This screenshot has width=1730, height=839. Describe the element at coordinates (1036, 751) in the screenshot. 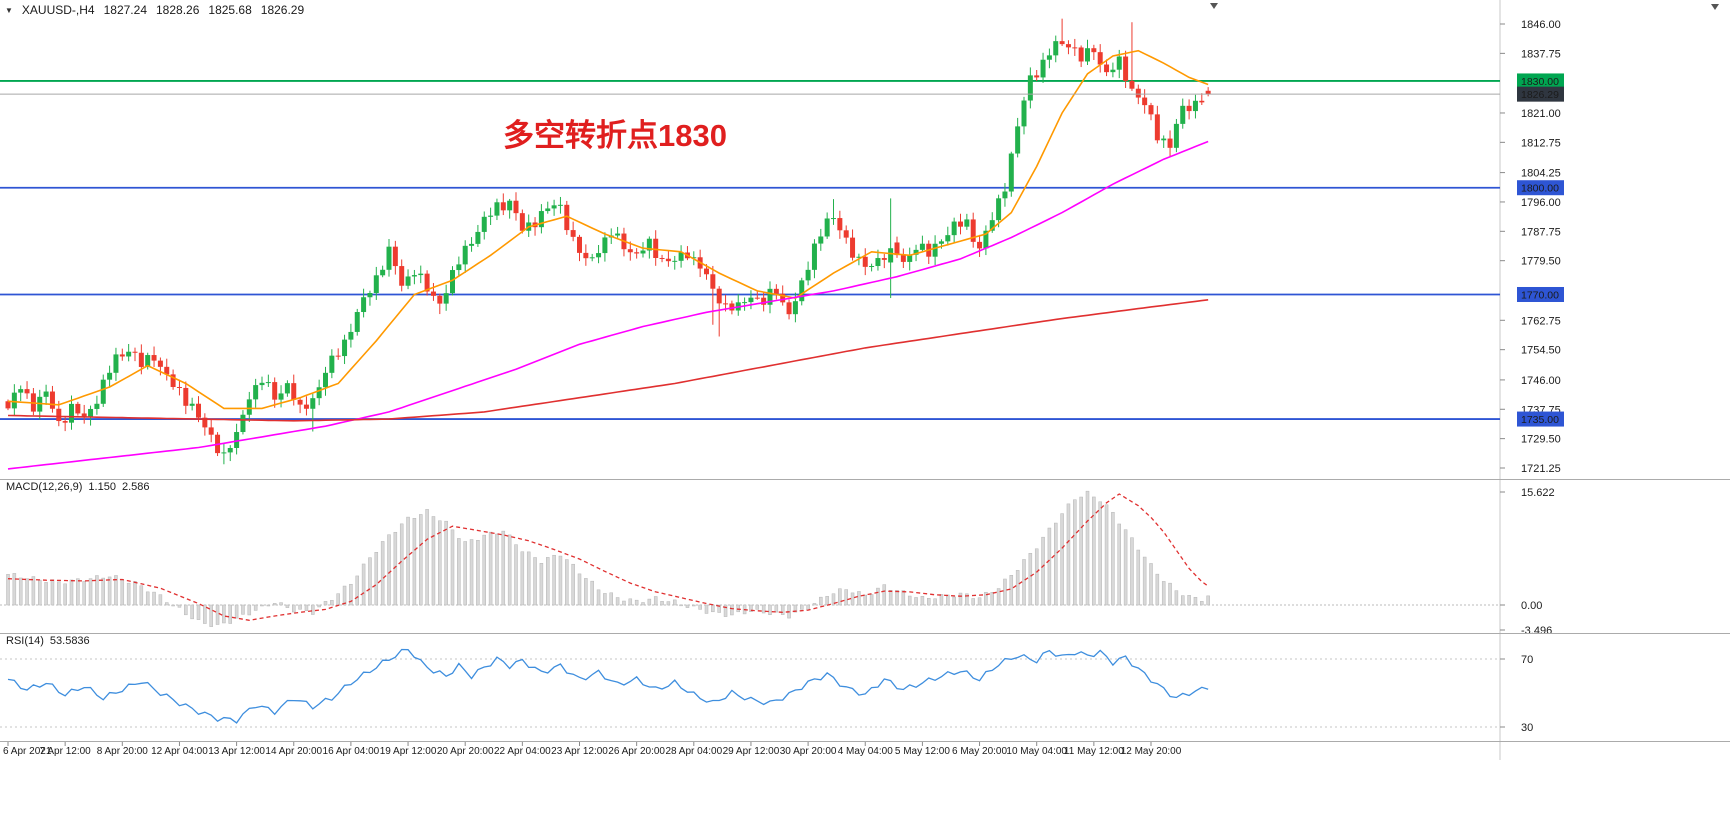

I see `time-axis-label: 10 May 04:00` at that location.